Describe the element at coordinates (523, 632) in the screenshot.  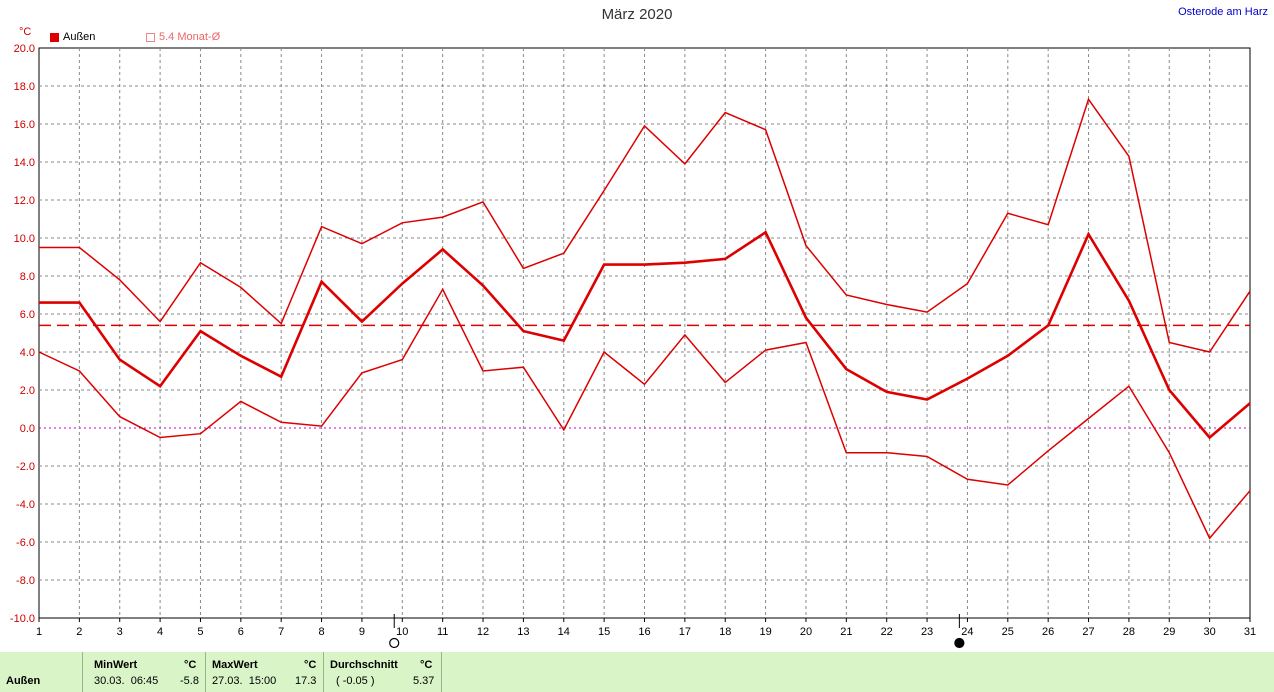
I see `x-tick-label: 13` at that location.